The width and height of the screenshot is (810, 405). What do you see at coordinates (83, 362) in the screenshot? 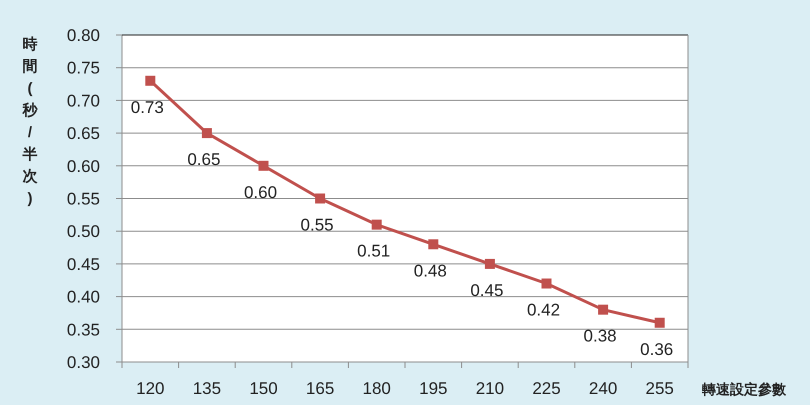
I see `y-tick-label: 0.30` at bounding box center [83, 362].